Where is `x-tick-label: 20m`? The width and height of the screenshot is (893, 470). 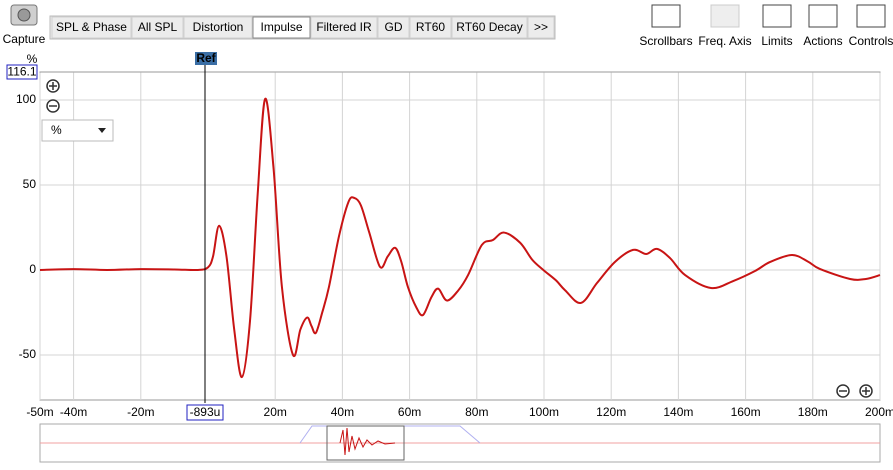 x-tick-label: 20m is located at coordinates (275, 412).